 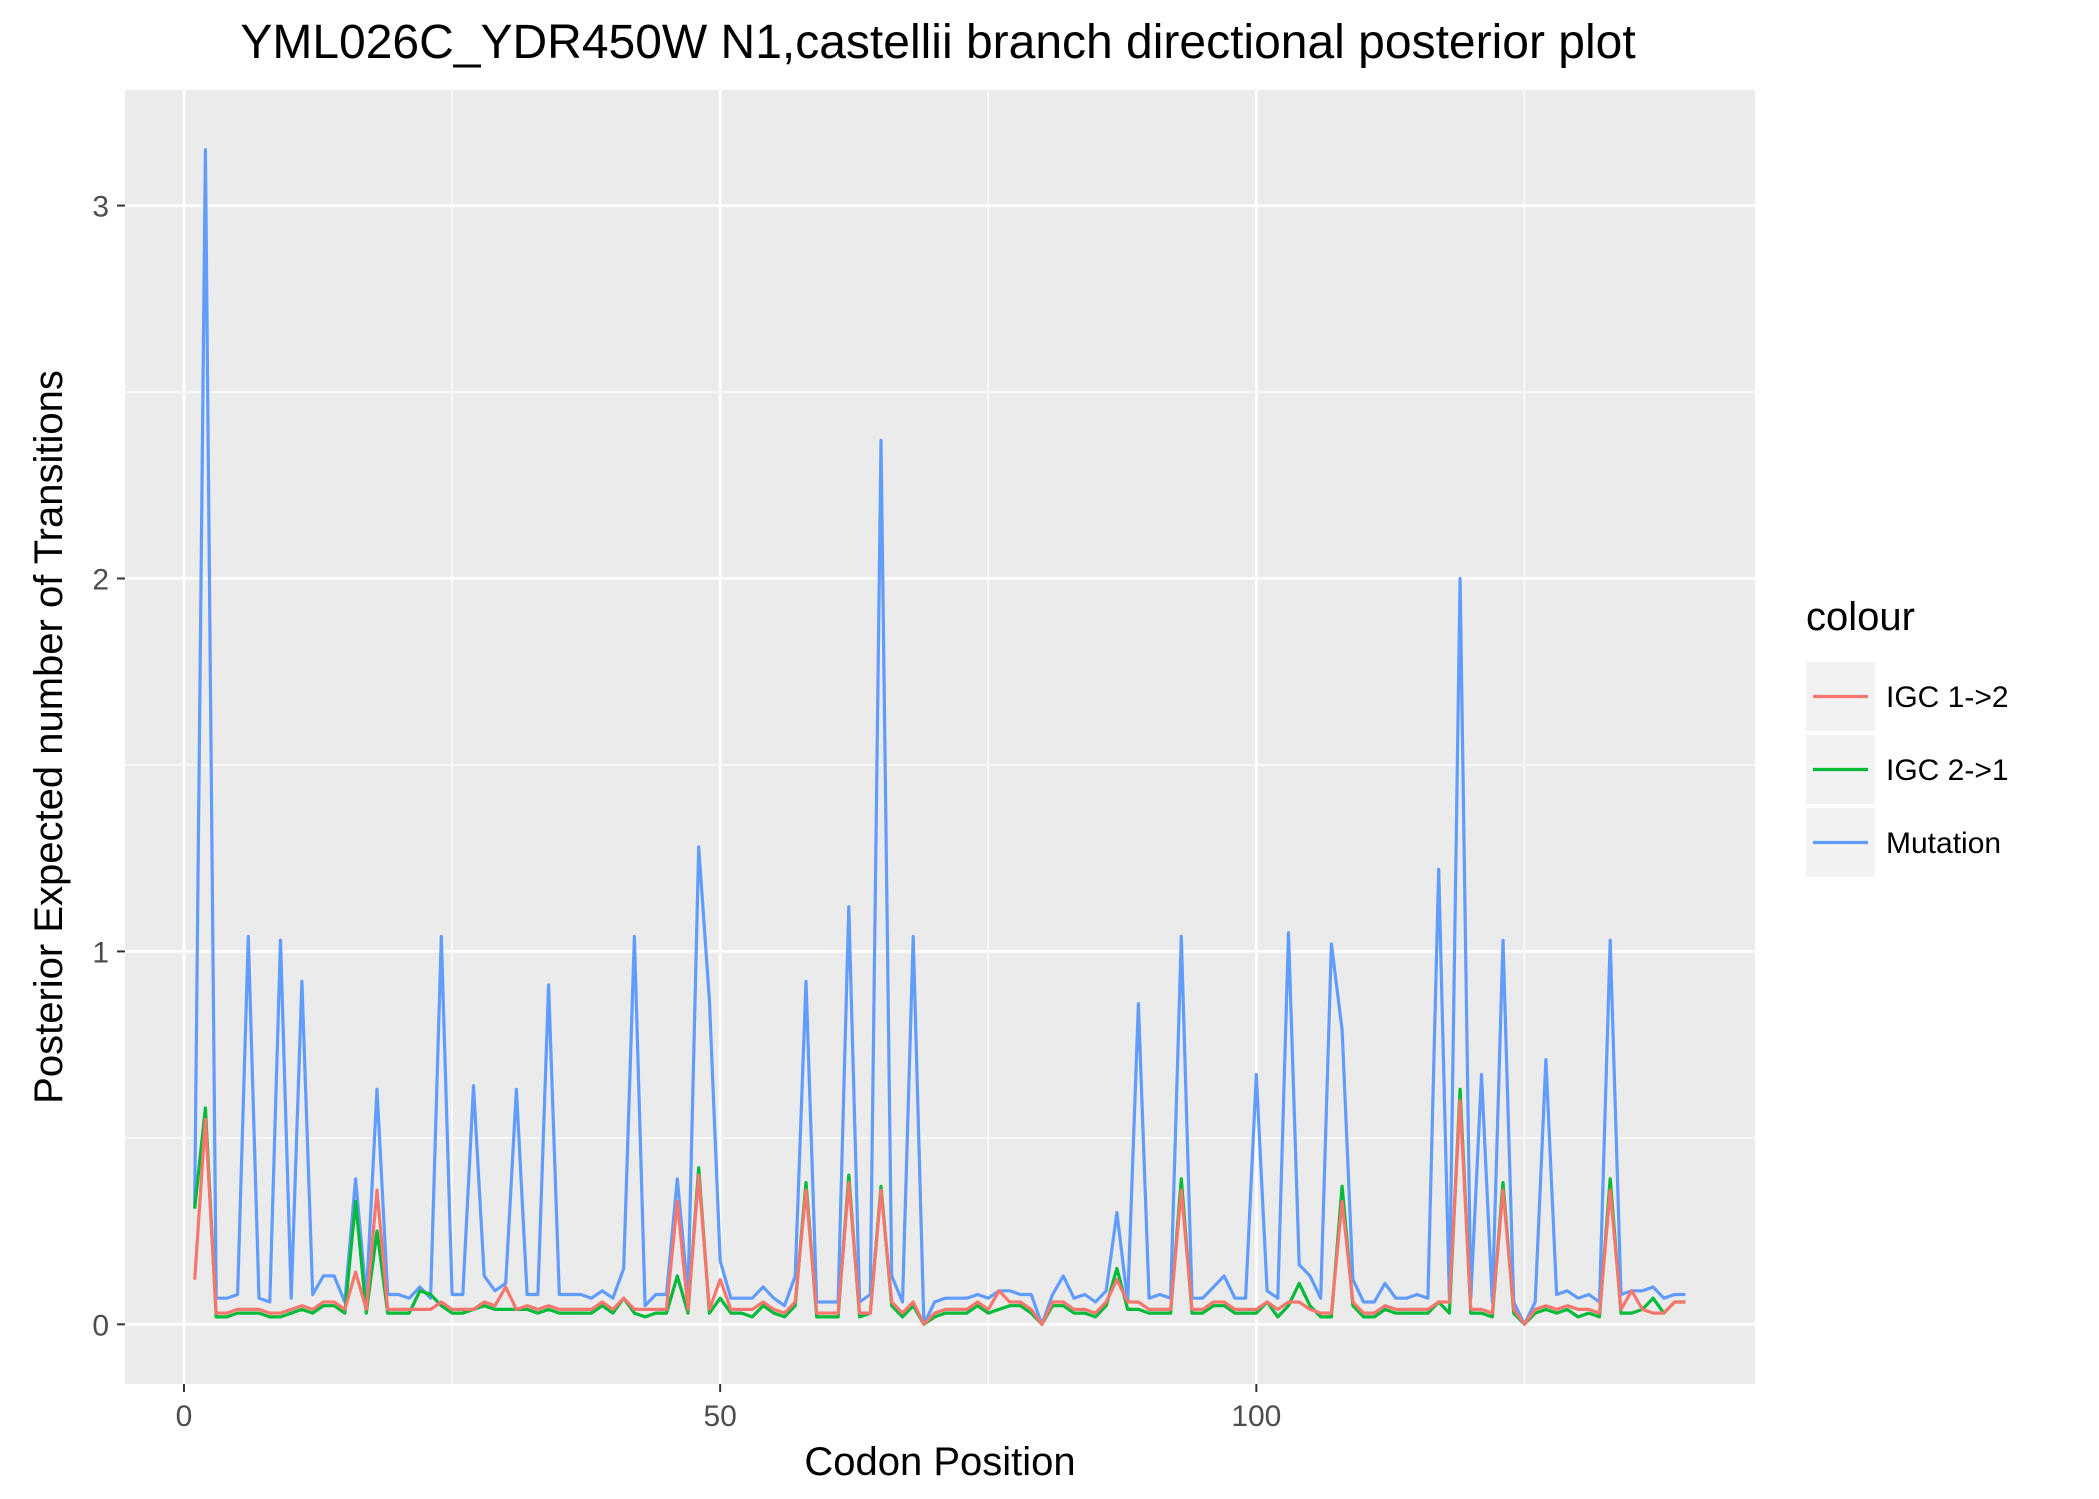 What do you see at coordinates (100, 207) in the screenshot?
I see `y-tick-label: 3` at bounding box center [100, 207].